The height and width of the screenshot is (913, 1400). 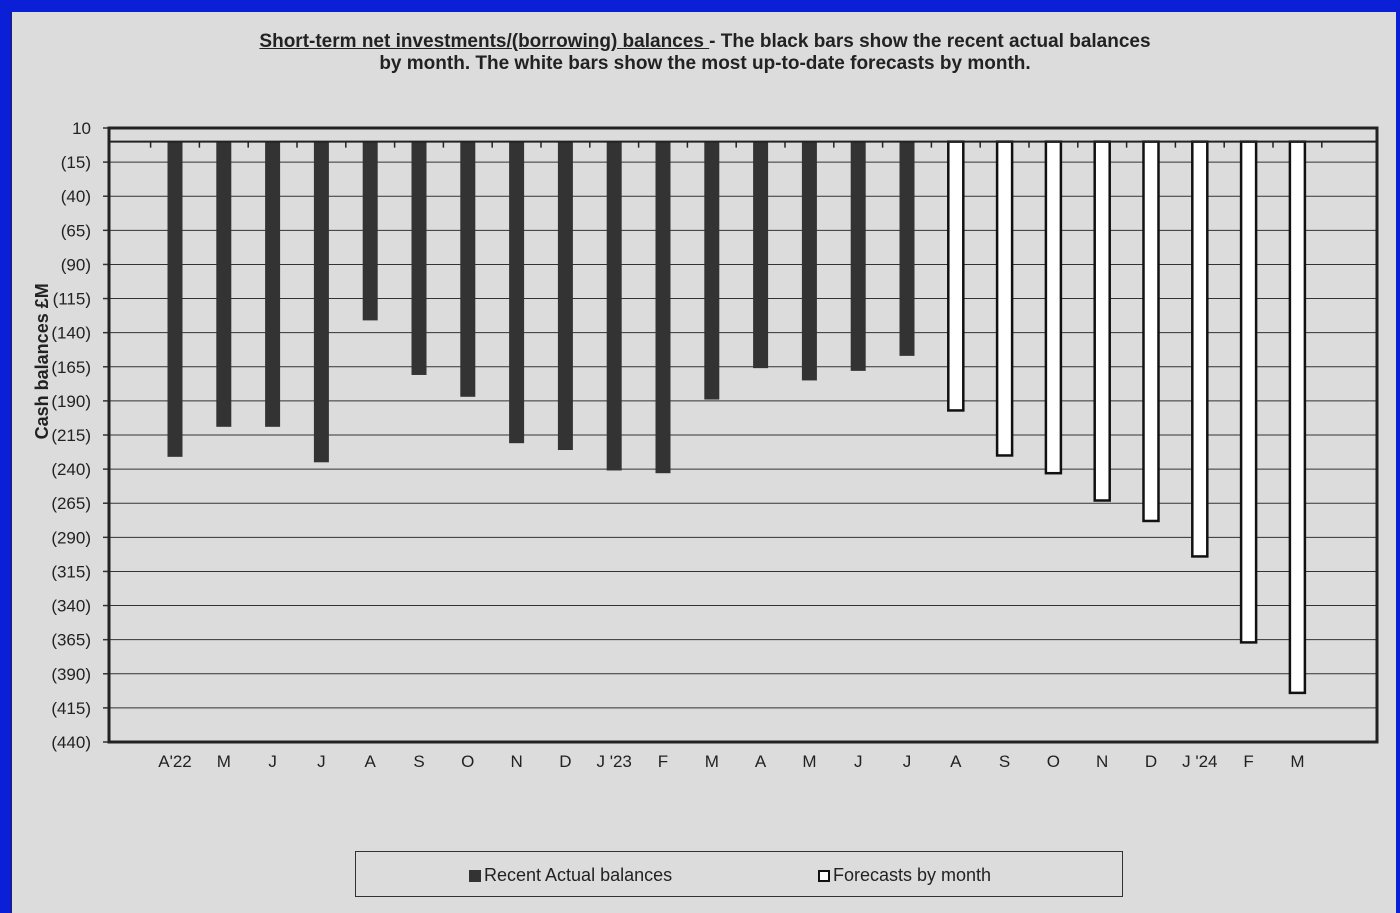 I want to click on y-tick-label: (265), so click(x=71, y=503).